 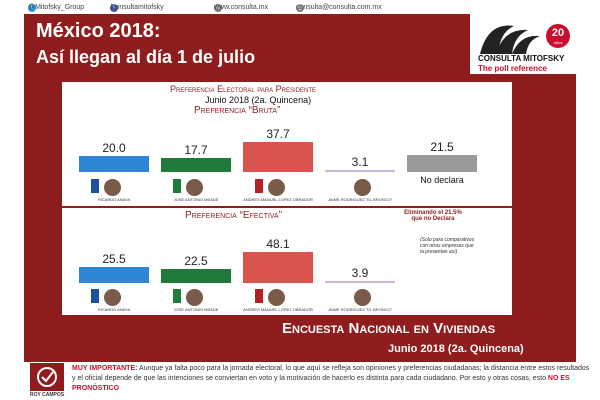 What do you see at coordinates (442, 146) in the screenshot?
I see `gross-value-label: 21.5` at bounding box center [442, 146].